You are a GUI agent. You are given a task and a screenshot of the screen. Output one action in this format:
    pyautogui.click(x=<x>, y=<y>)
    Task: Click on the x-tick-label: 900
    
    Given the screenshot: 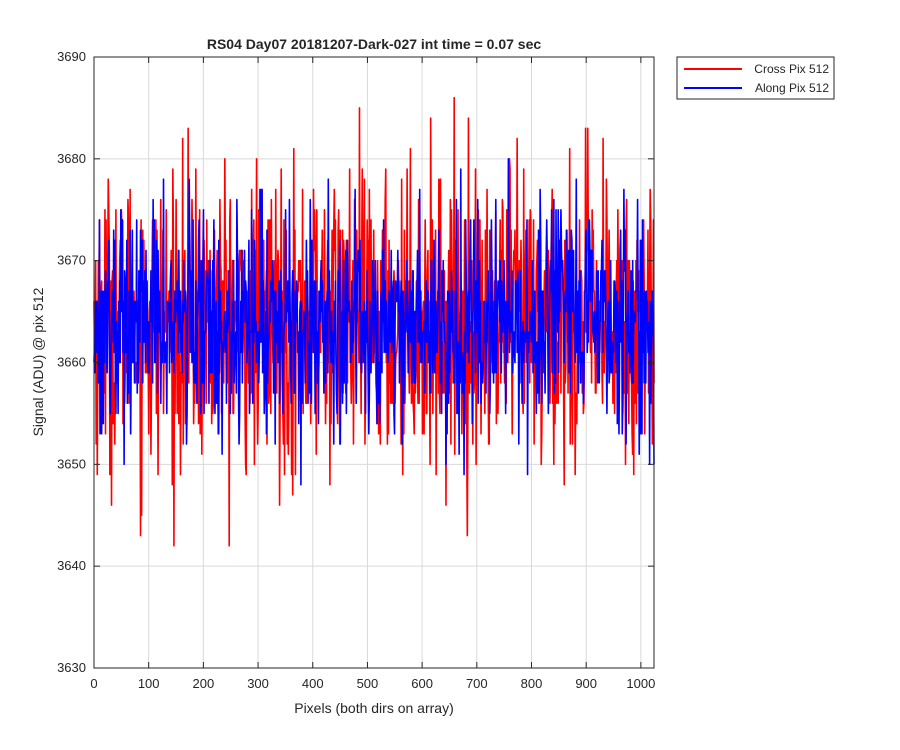 What is the action you would take?
    pyautogui.click(x=586, y=683)
    